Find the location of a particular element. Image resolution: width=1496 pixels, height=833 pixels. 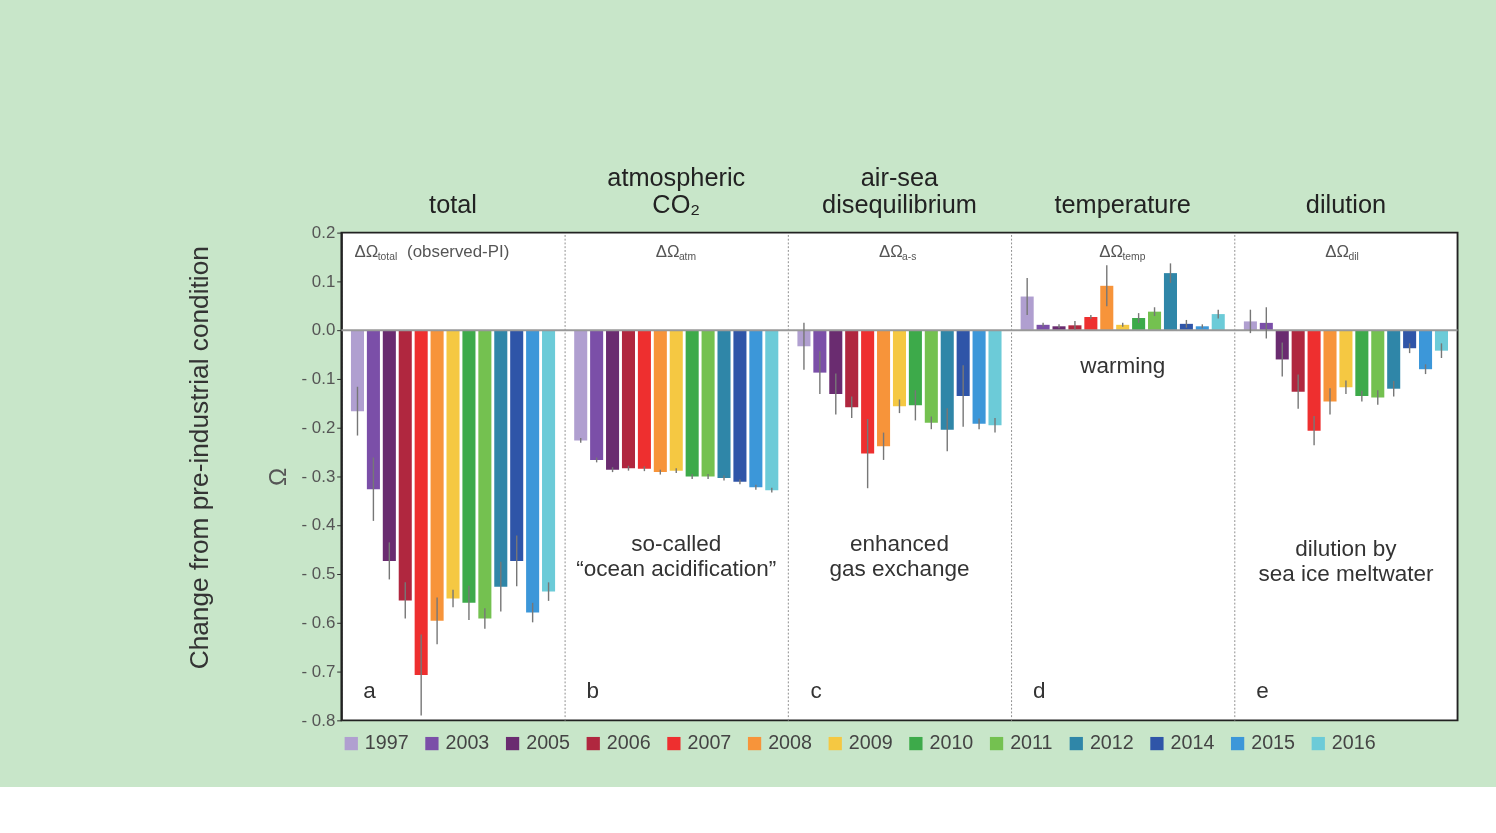

x-tick-label: dilution is located at coordinates (1346, 204).